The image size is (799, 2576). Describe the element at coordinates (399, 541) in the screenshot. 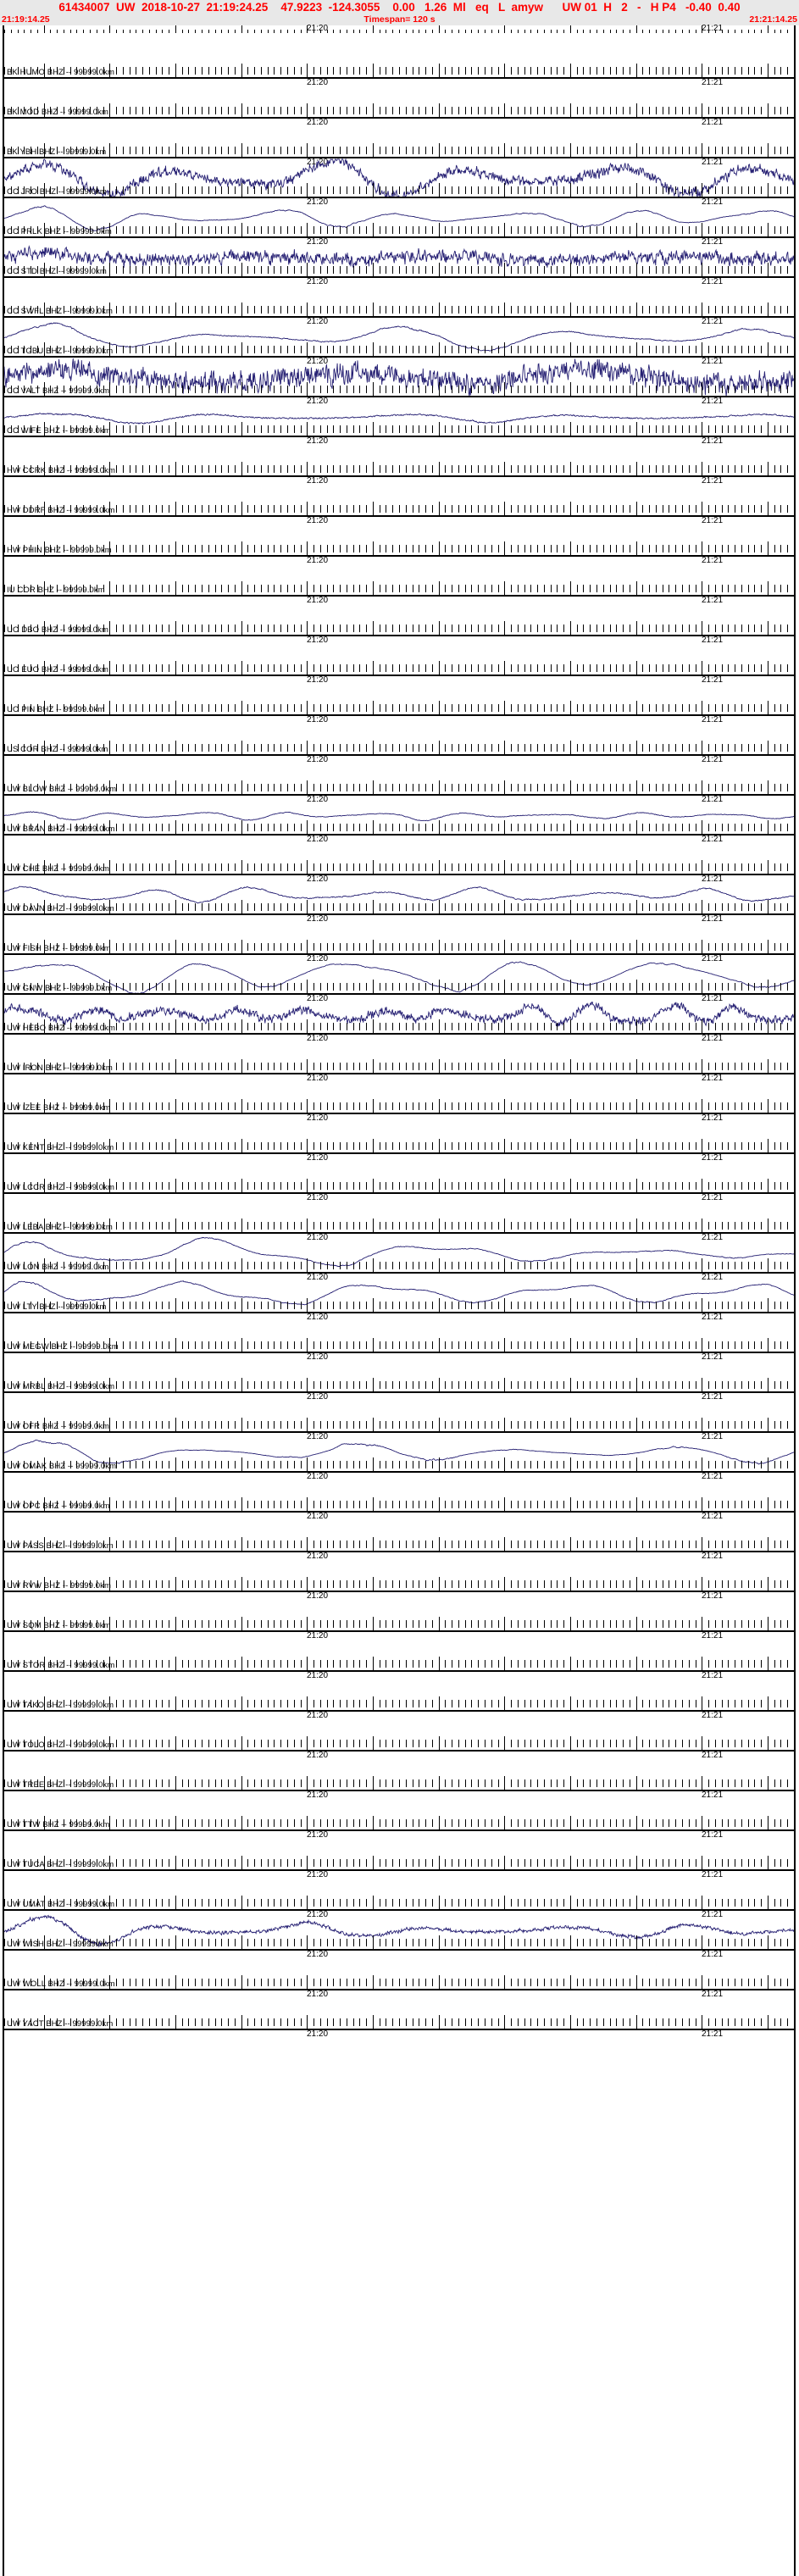

I see `trace-row: 21:20 21:21 HW PHIN BHZ -- 99999.0km` at that location.